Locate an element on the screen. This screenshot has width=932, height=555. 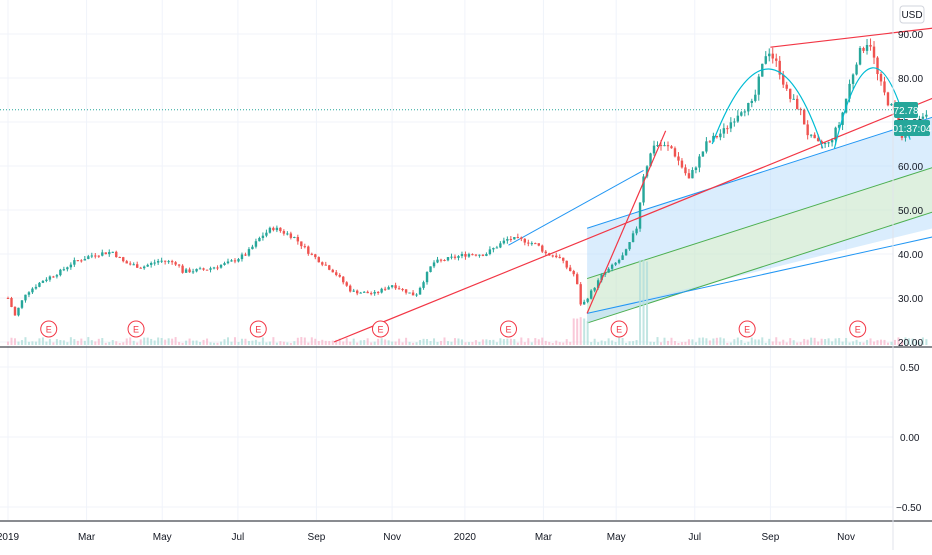
currency-badge: USD is located at coordinates (912, 14).